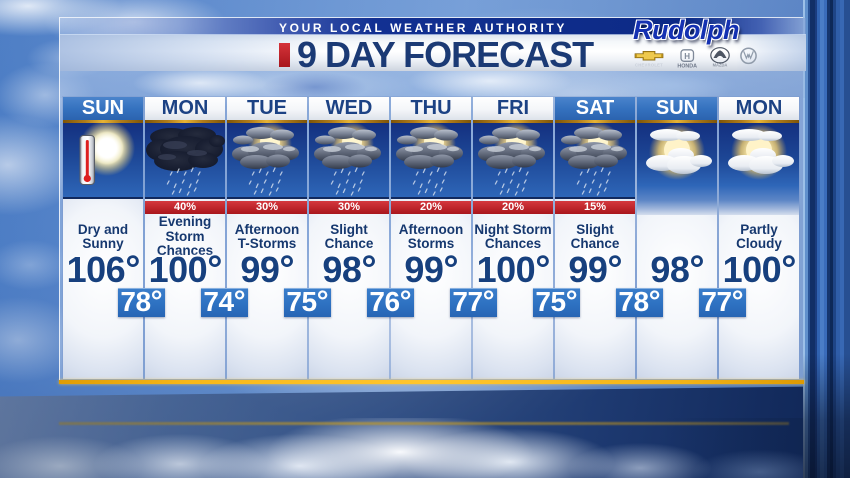 The width and height of the screenshot is (850, 478). Describe the element at coordinates (649, 64) in the screenshot. I see `svg-text: CHEVROLET` at that location.